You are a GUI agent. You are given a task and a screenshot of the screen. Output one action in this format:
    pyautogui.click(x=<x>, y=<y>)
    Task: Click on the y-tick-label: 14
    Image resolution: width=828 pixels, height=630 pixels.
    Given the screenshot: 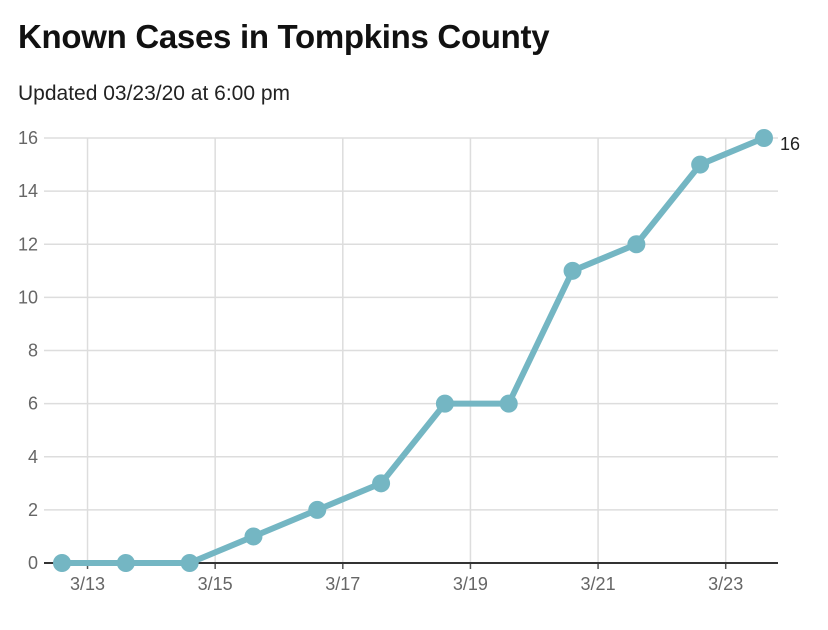 What is the action you would take?
    pyautogui.click(x=28, y=191)
    